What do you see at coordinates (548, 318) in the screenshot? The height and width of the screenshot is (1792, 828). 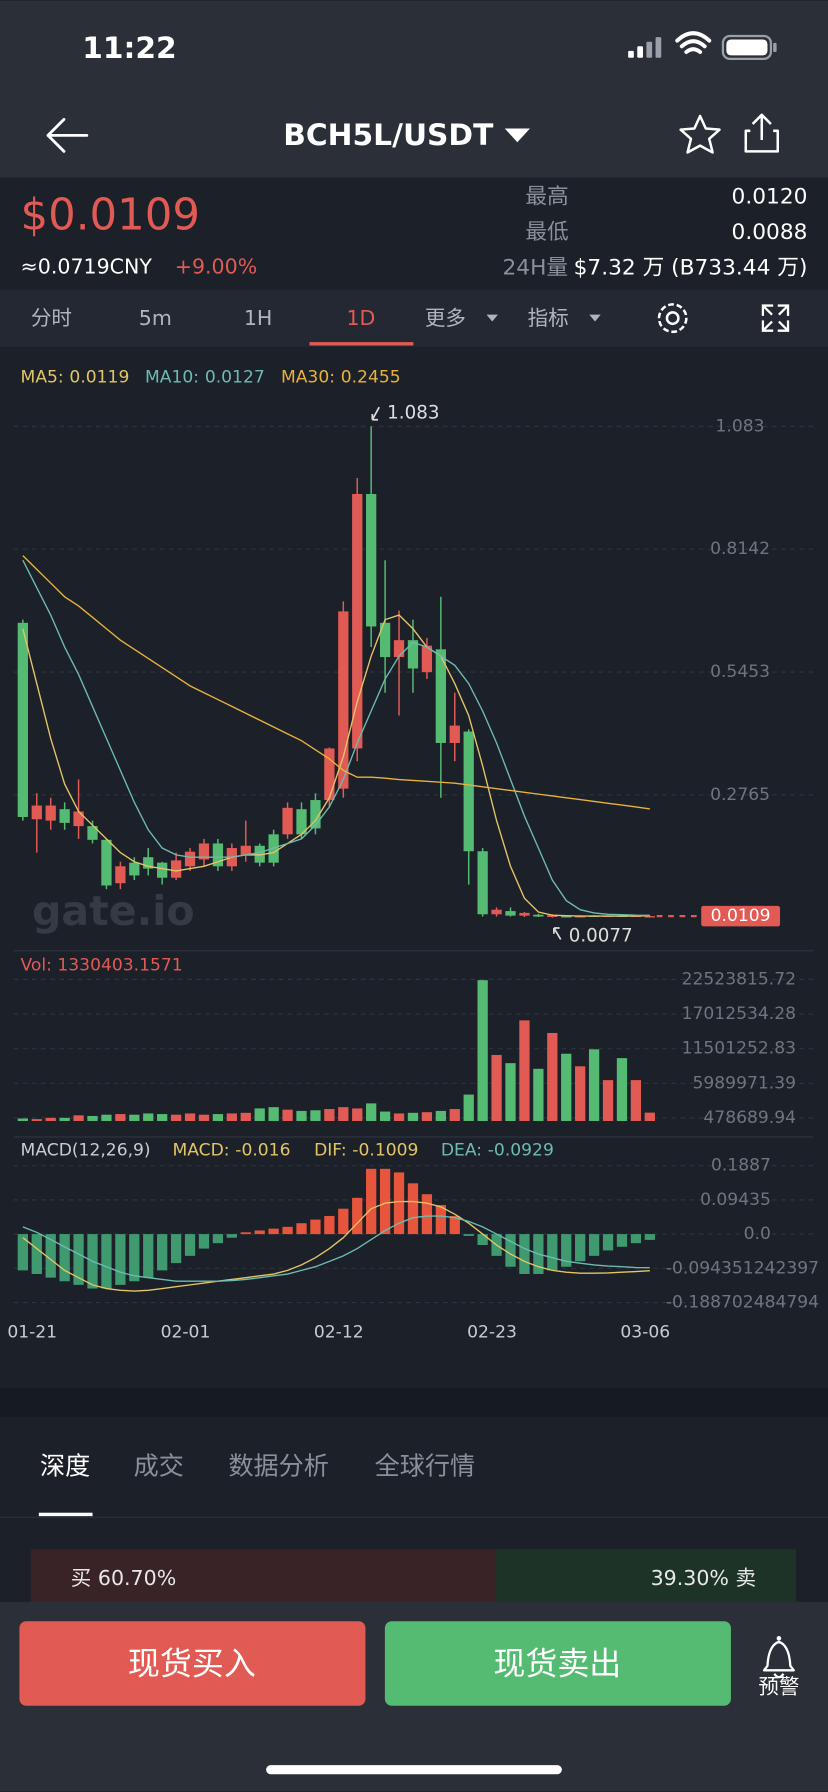 I see `interval-tab: 指标` at bounding box center [548, 318].